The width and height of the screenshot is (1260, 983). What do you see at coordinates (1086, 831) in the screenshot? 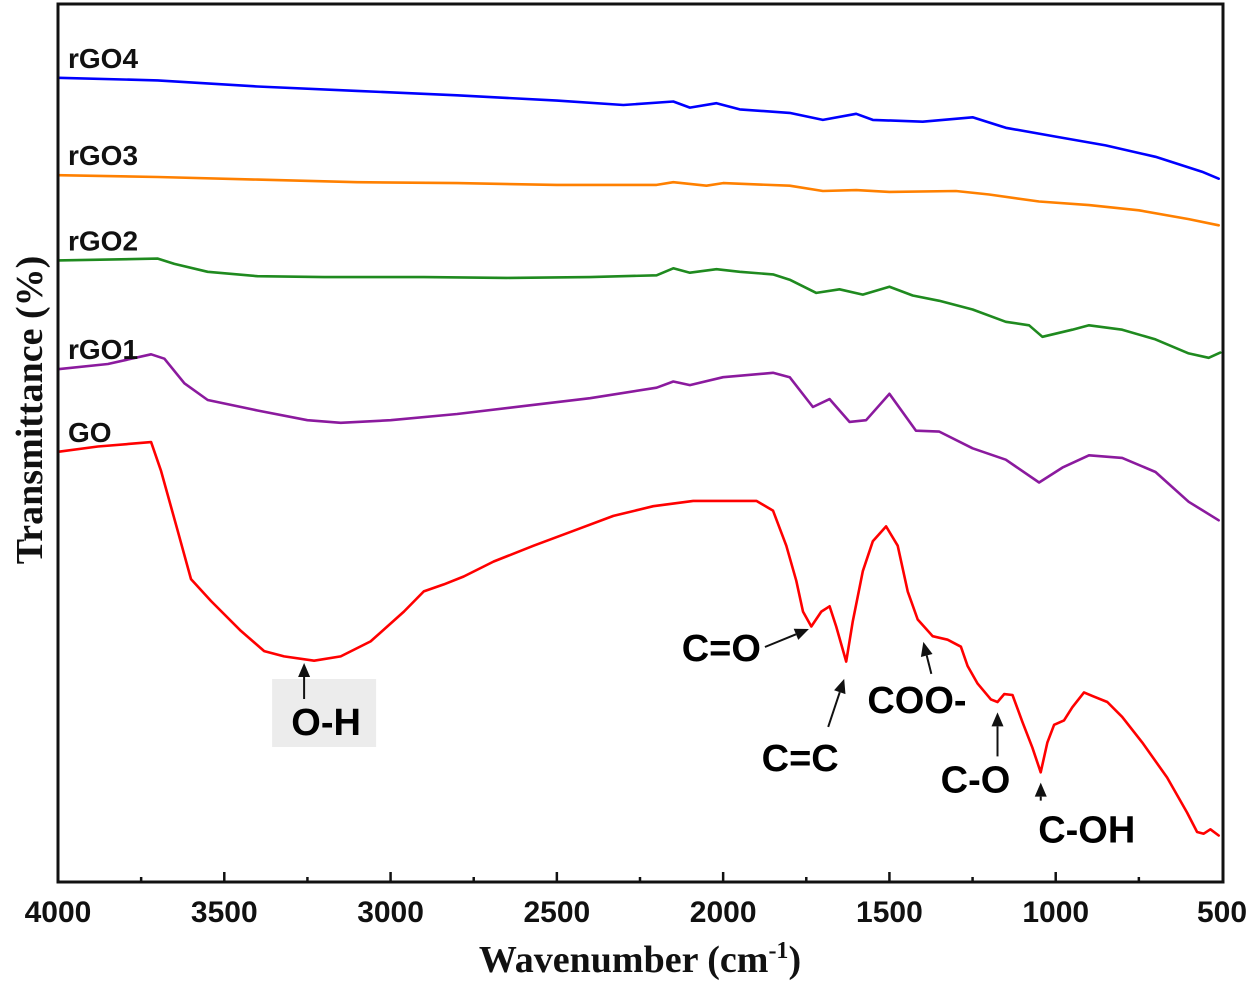
I see `annotation-c-oh-label: C-OH` at bounding box center [1086, 831].